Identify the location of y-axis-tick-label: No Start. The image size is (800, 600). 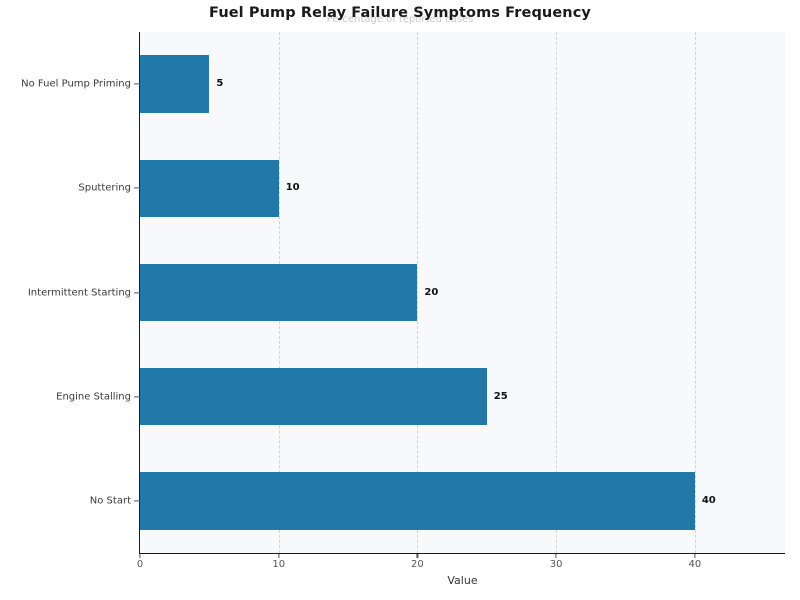
(110, 501).